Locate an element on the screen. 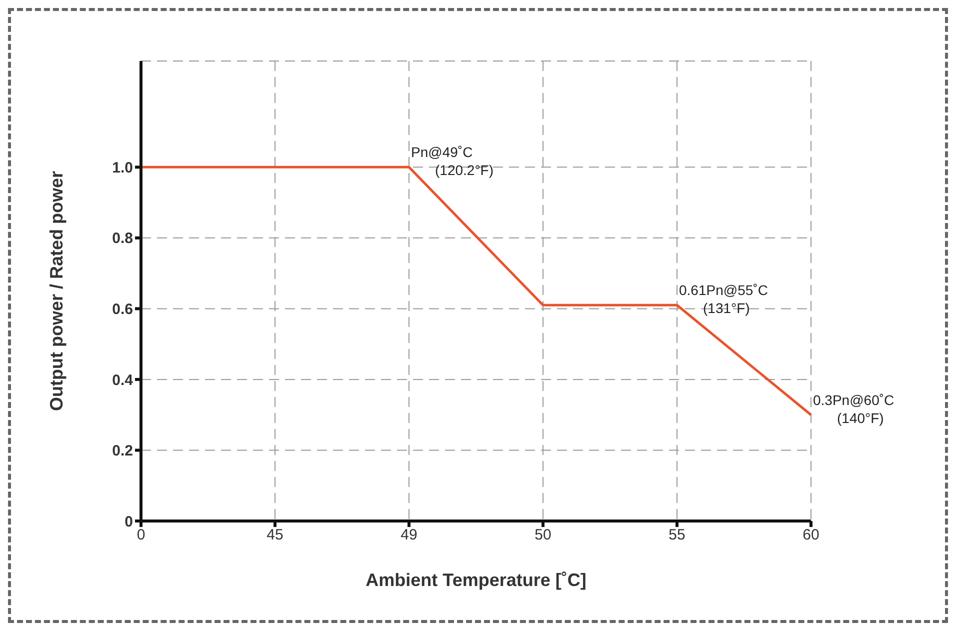 Image resolution: width=964 pixels, height=637 pixels. x-tick-label: 60 is located at coordinates (811, 535).